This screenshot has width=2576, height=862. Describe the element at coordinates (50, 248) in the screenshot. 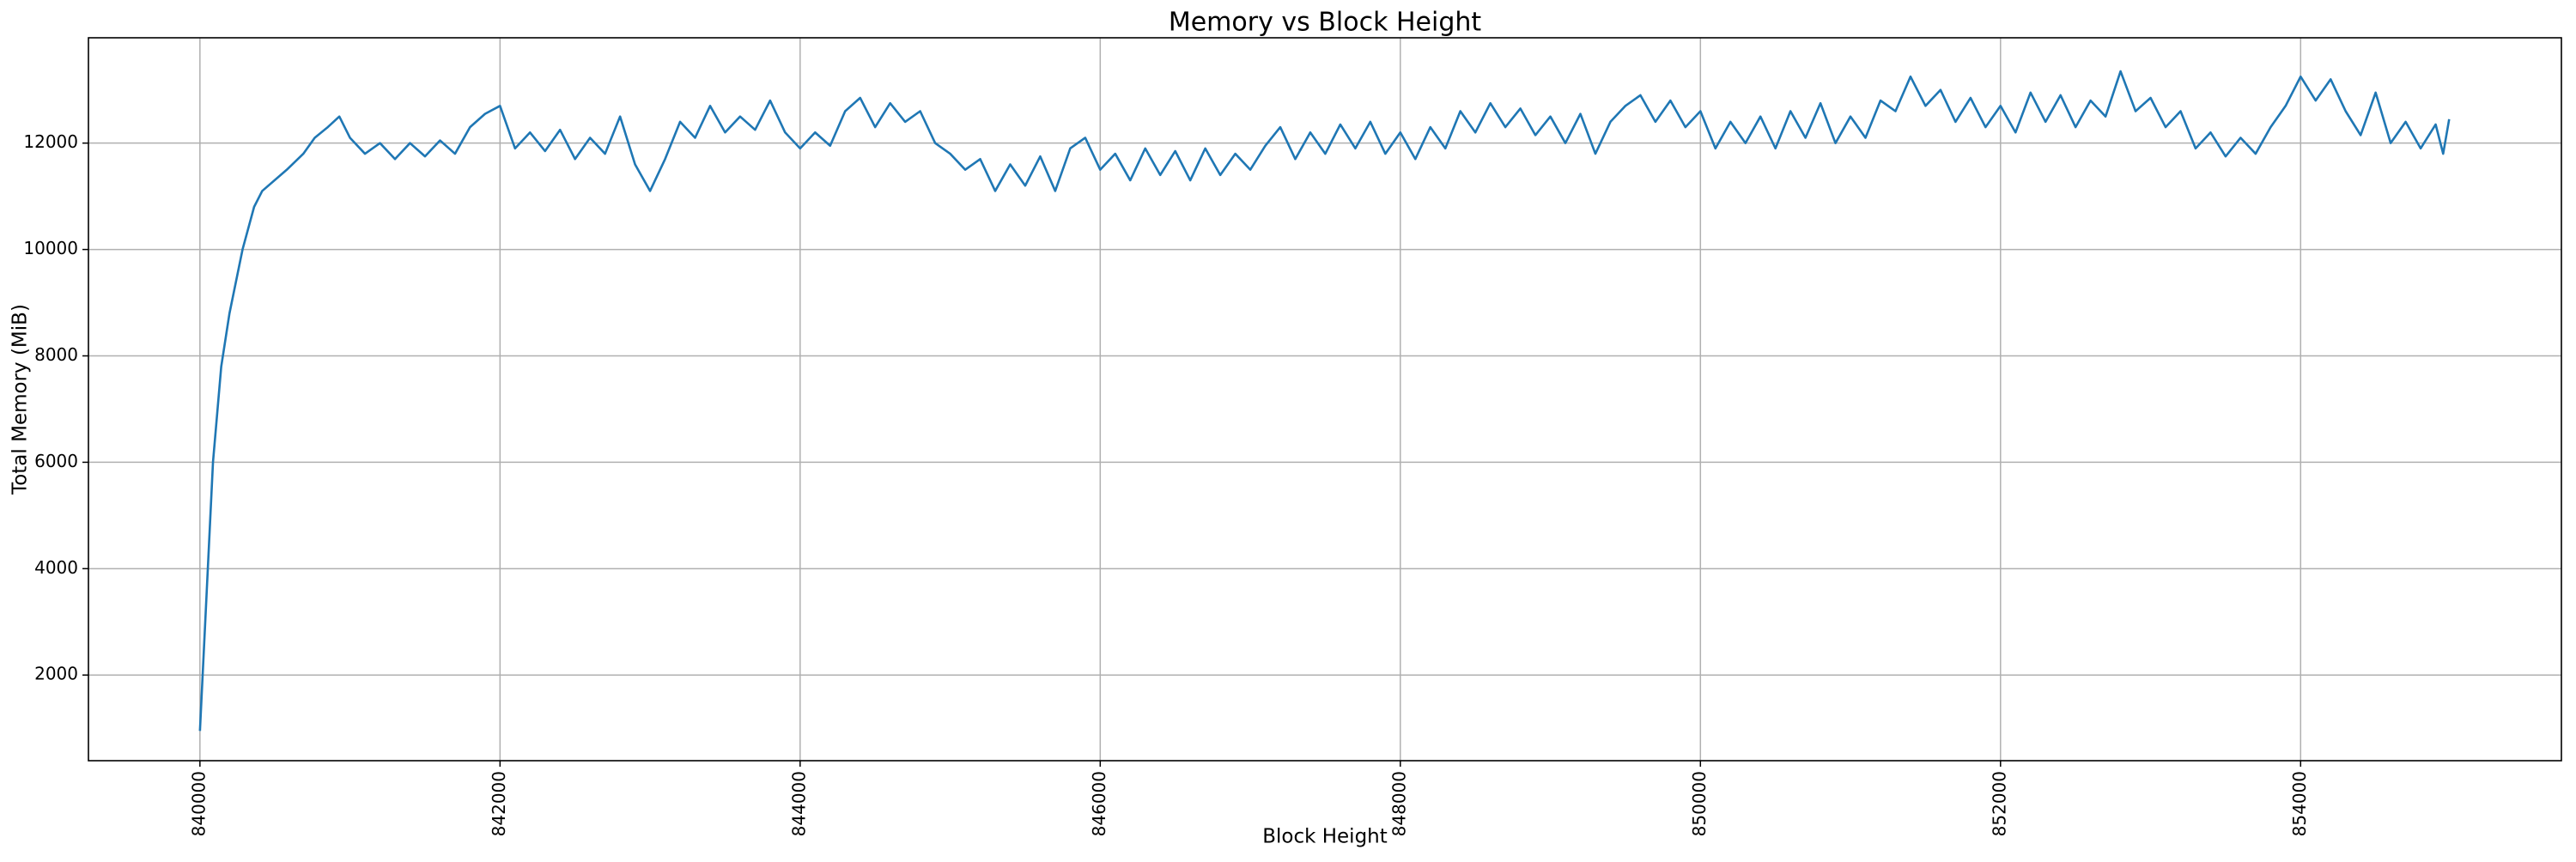

I see `y-tick-label: 10000` at that location.